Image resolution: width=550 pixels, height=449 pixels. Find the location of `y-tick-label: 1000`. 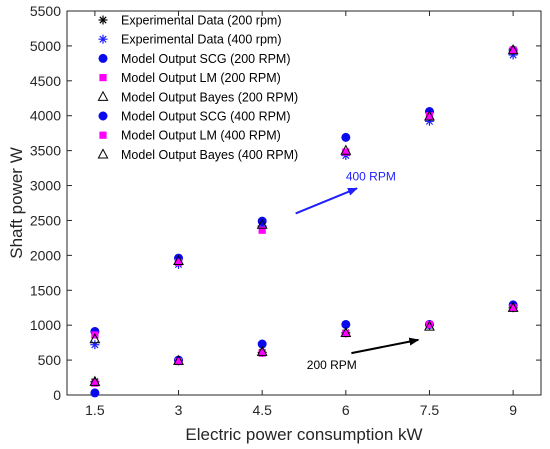

y-tick-label: 1000 is located at coordinates (45, 325).